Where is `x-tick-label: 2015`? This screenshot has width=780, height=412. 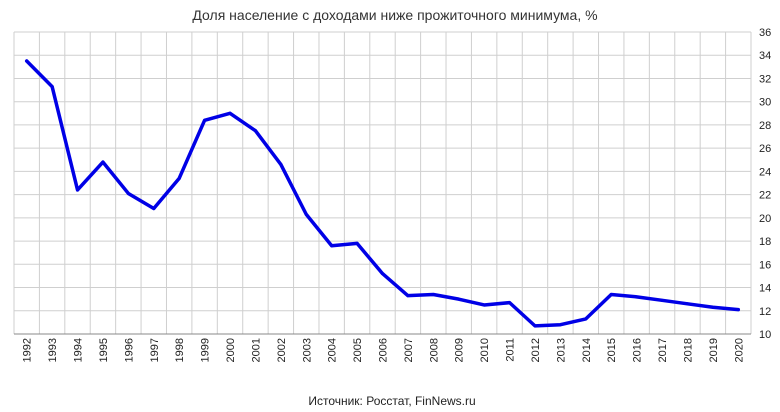
x-tick-label: 2015 is located at coordinates (612, 350).